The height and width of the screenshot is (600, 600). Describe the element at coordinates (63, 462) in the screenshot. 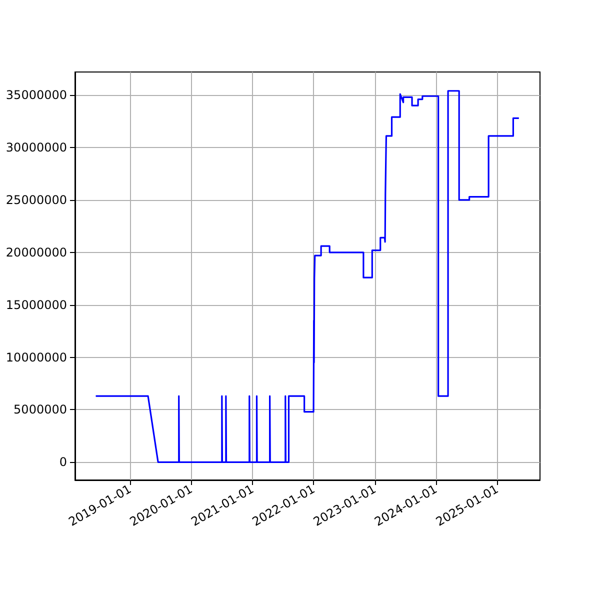

I see `y-tick-label: 0` at that location.